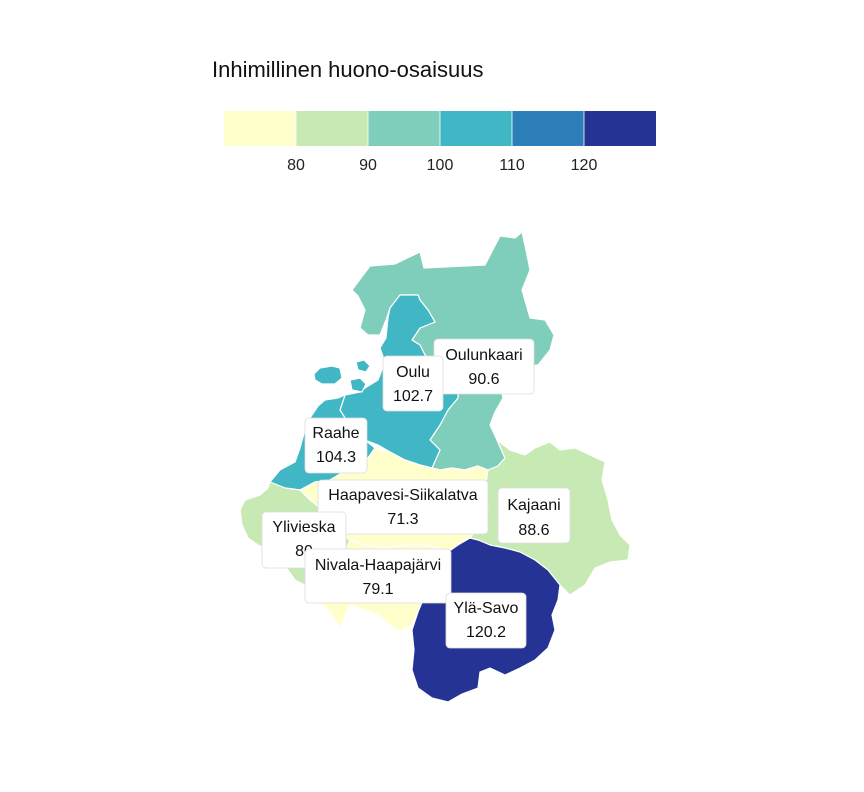  I want to click on legend-tick-label: 120, so click(584, 165).